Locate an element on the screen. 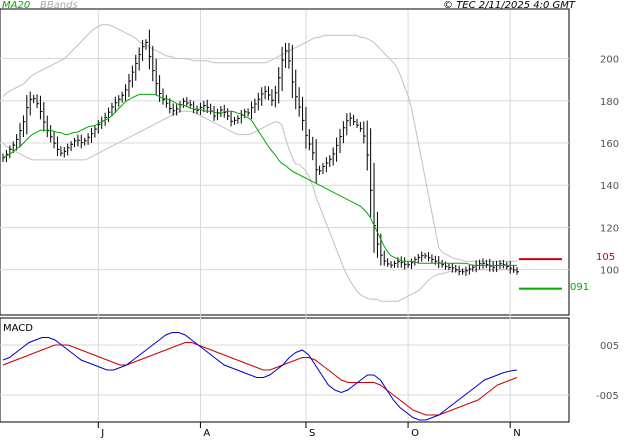  level-lines is located at coordinates (540, 274).